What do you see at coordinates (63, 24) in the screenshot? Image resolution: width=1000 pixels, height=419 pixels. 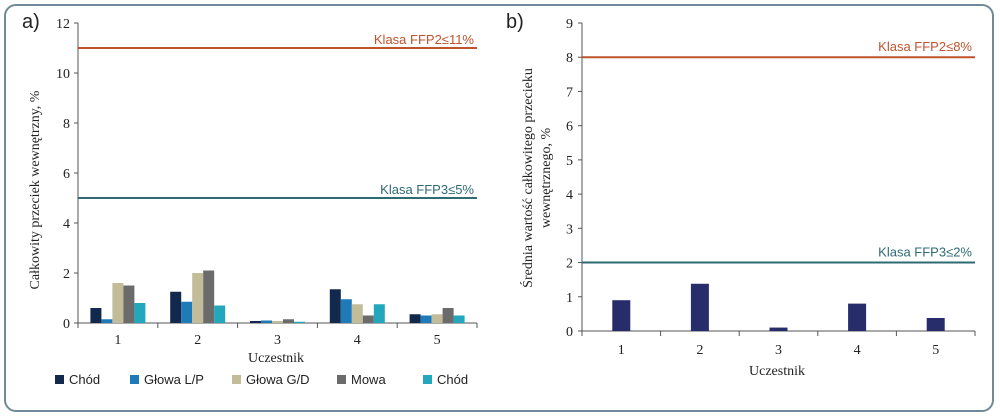 I see `panel-a-y-tick-label: 12` at bounding box center [63, 24].